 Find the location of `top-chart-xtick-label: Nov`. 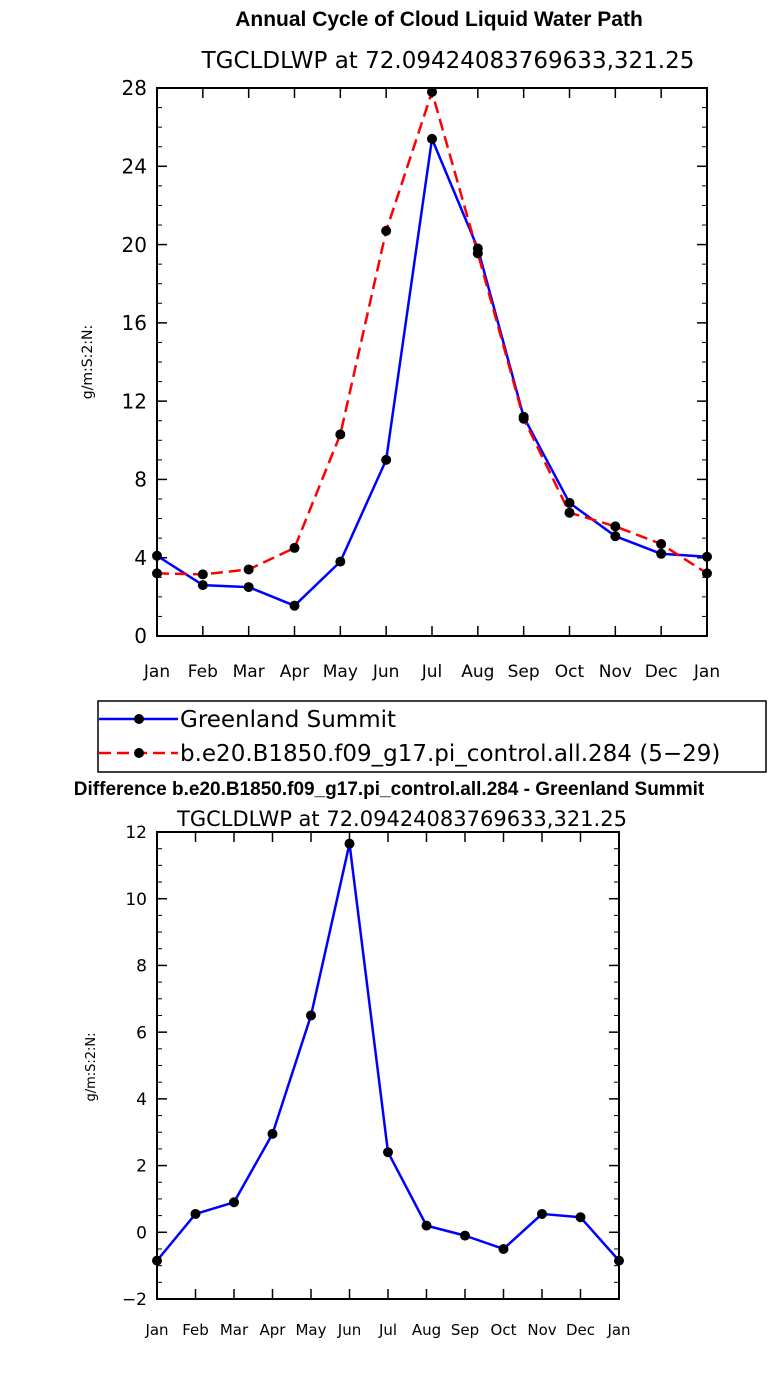

top-chart-xtick-label: Nov is located at coordinates (615, 672).